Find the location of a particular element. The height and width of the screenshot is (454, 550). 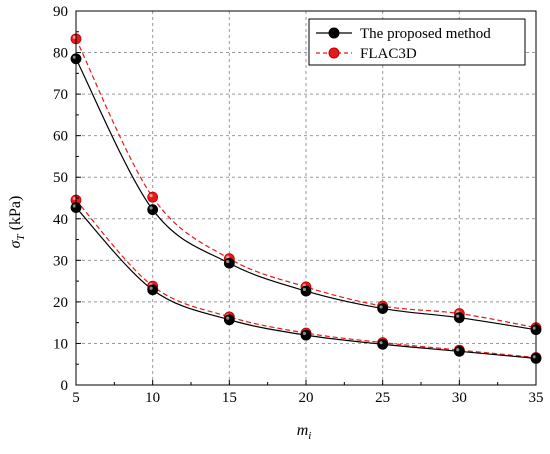

legend-marker-proposed is located at coordinates (334, 33).